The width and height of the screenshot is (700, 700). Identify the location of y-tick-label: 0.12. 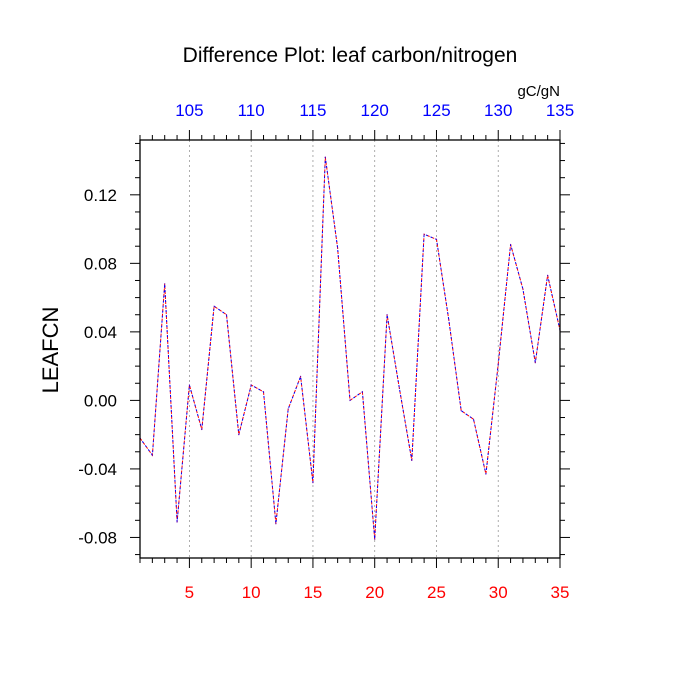
(100, 195).